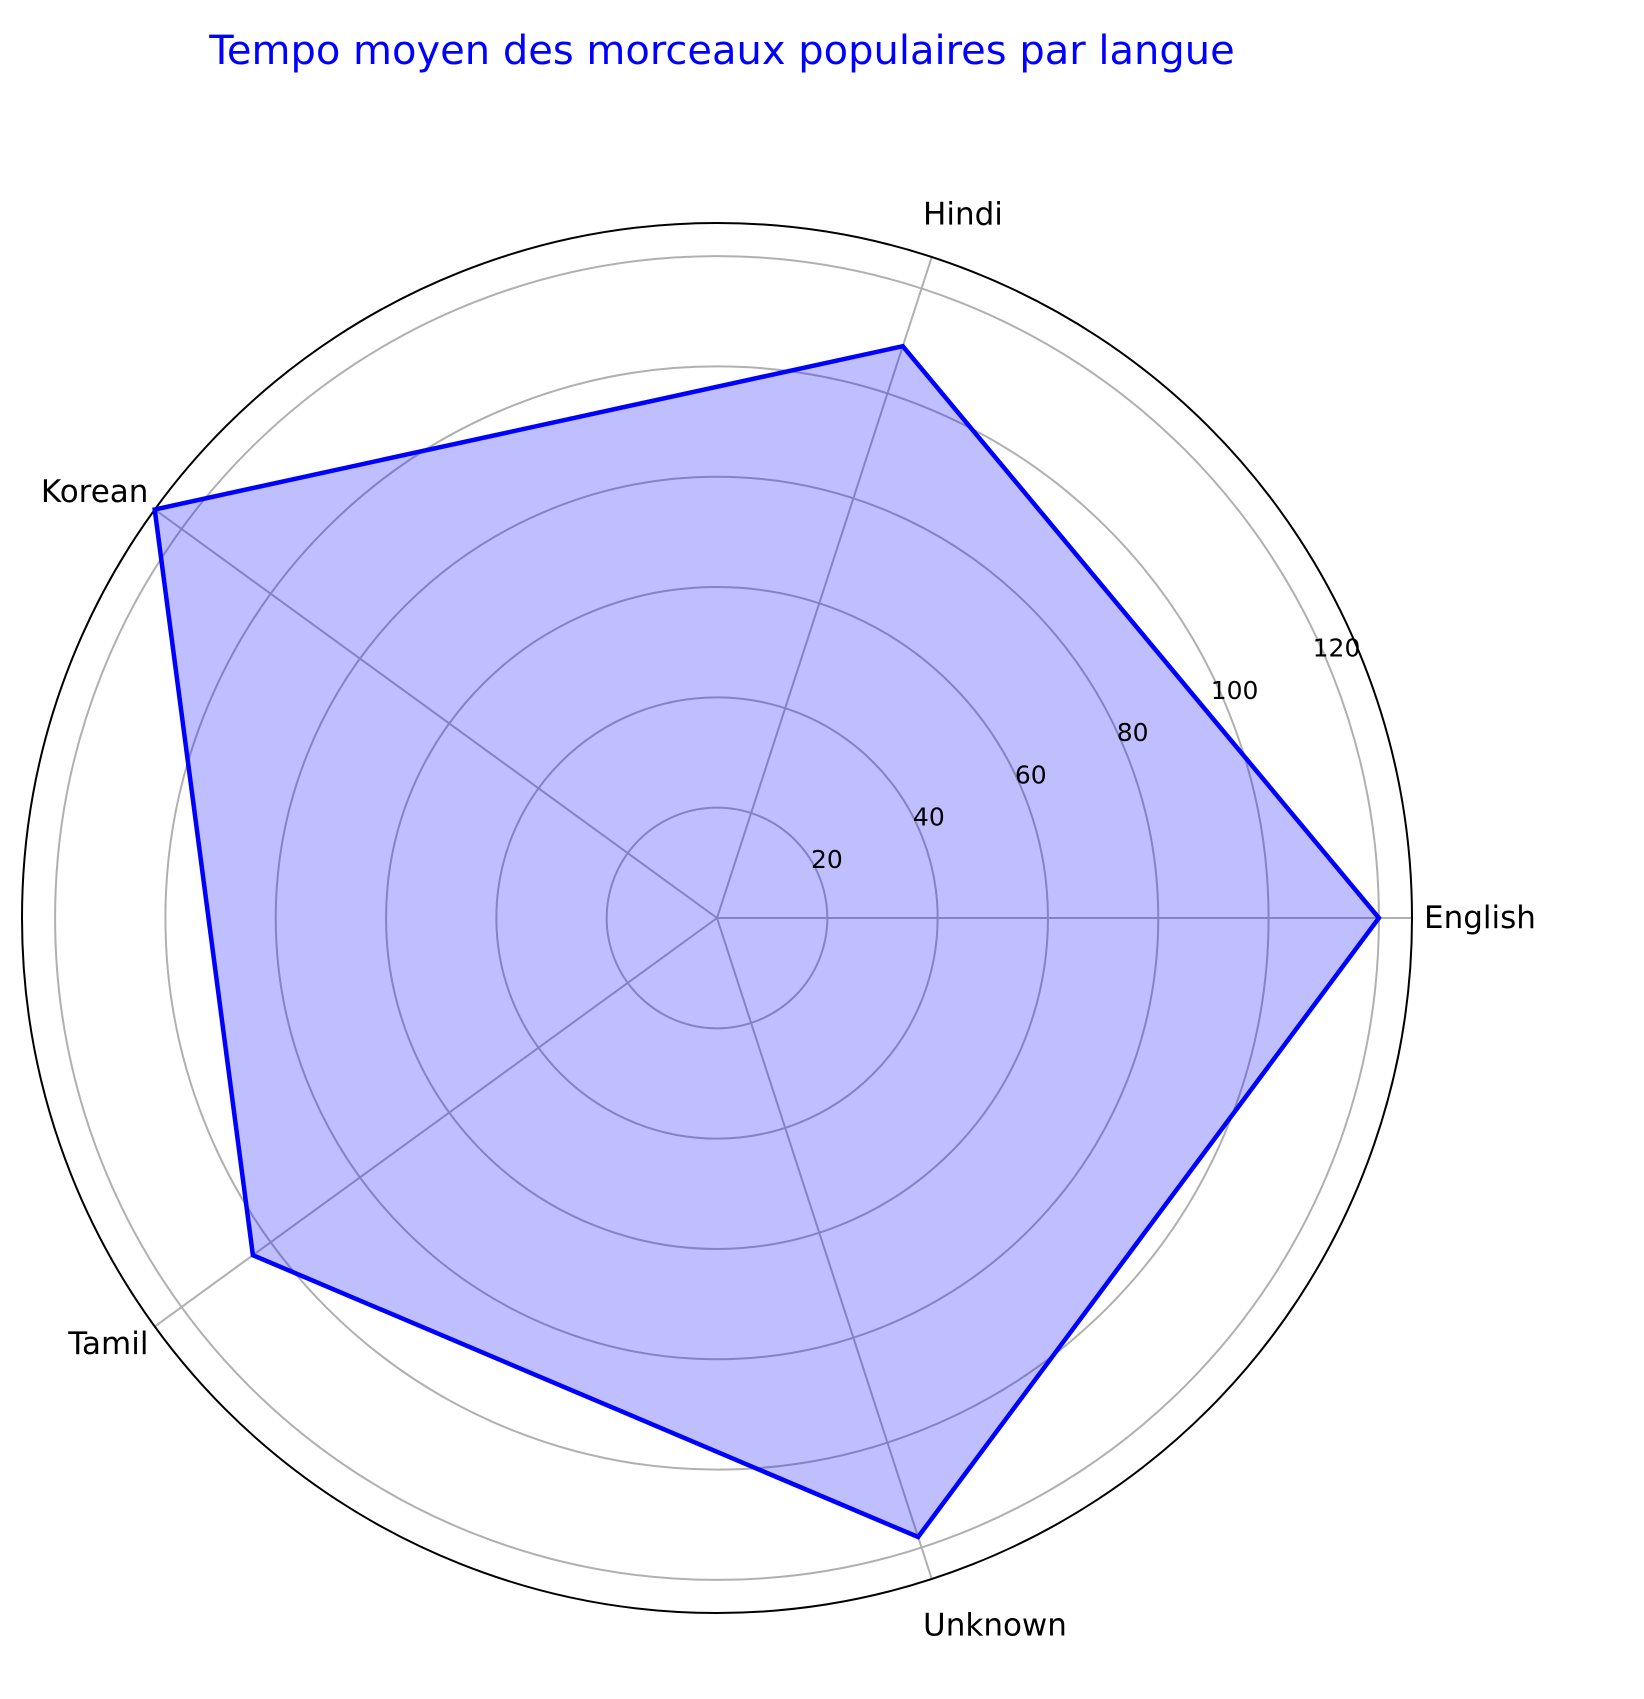 The height and width of the screenshot is (1699, 1644). I want to click on category-label: Unknown, so click(995, 1626).